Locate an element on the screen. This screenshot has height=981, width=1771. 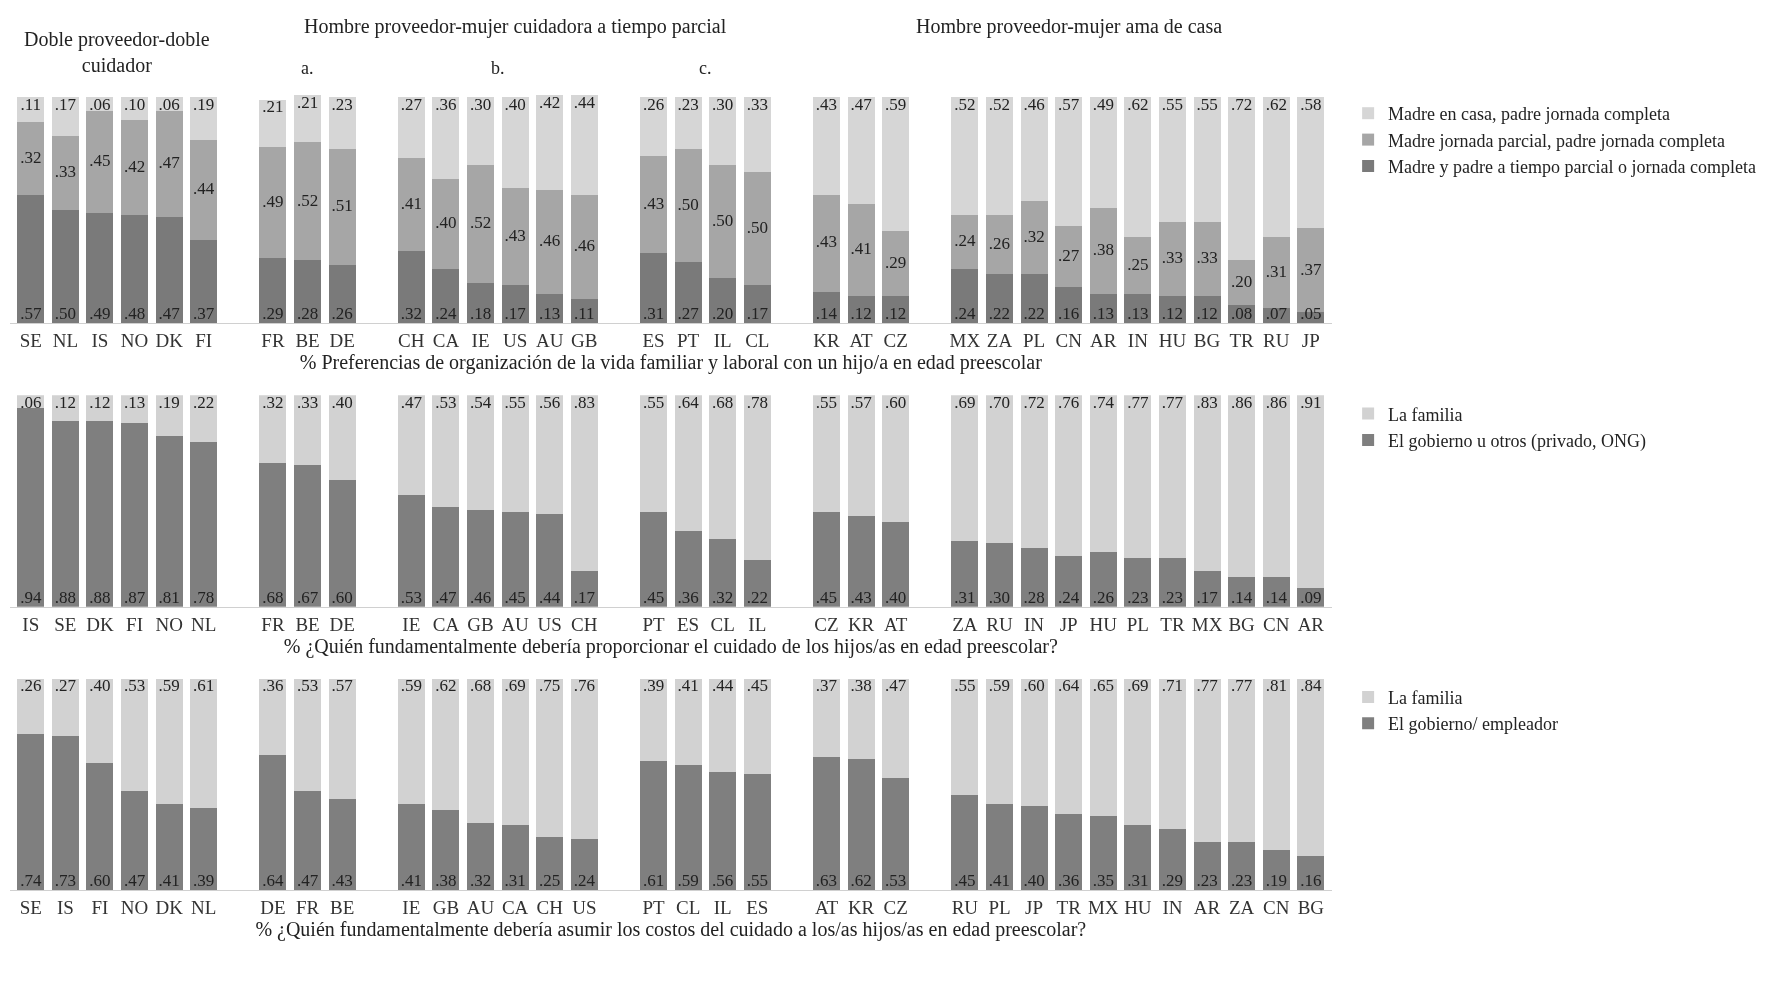
data-label: .56 is located at coordinates (723, 880).